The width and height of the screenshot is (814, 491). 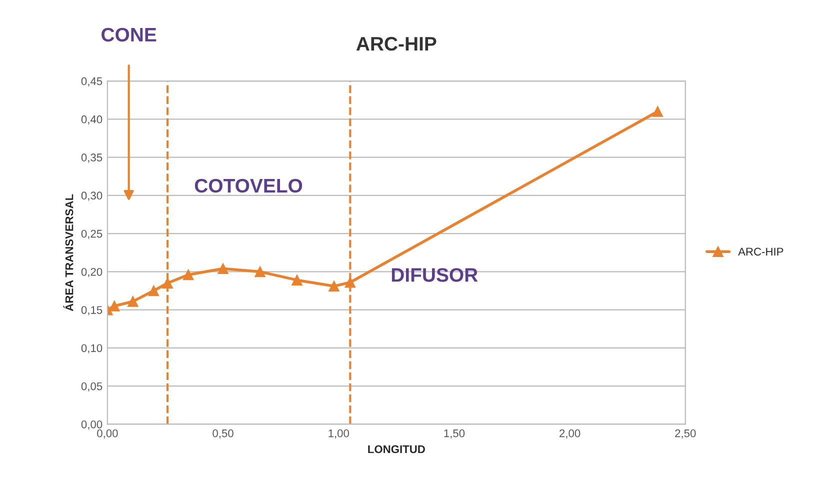 What do you see at coordinates (91, 196) in the screenshot?
I see `y-tick-label: 0,30` at bounding box center [91, 196].